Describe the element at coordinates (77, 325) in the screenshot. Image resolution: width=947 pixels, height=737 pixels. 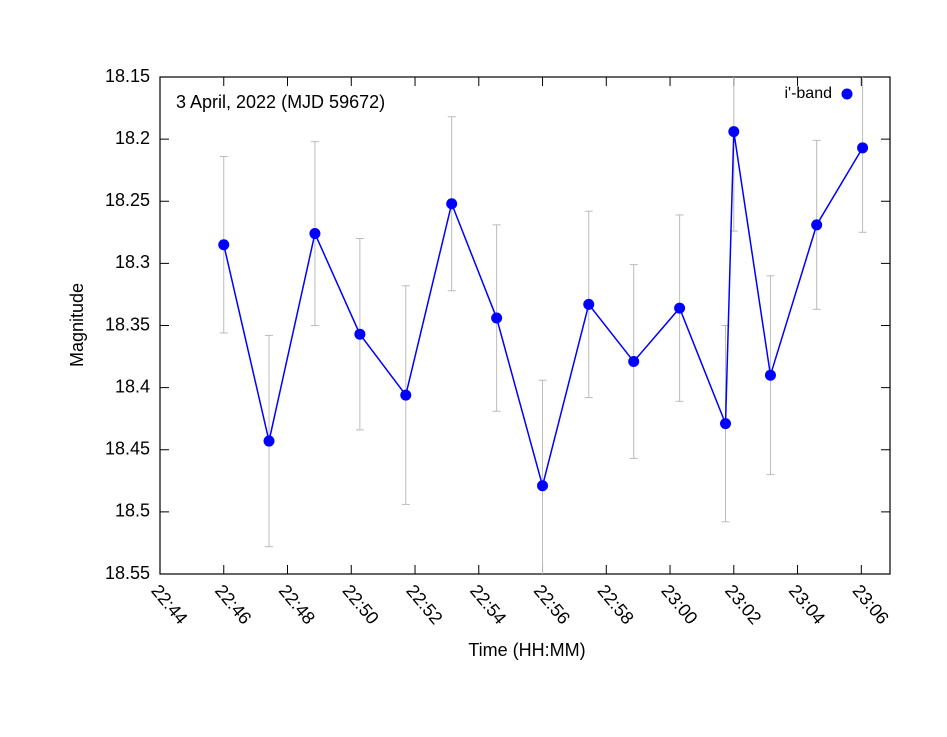
I see `y-axis-label: Magnitude` at that location.